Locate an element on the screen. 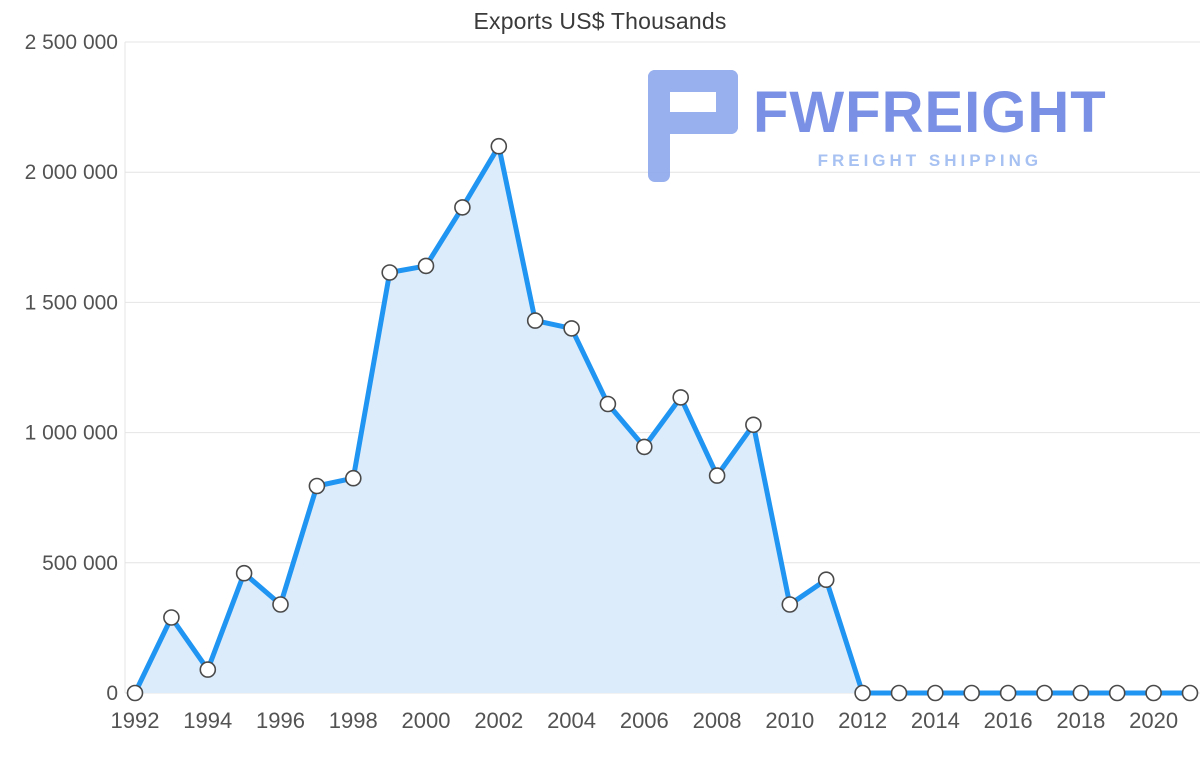 This screenshot has width=1200, height=763. x-axis-tick-label: 1994 is located at coordinates (207, 720).